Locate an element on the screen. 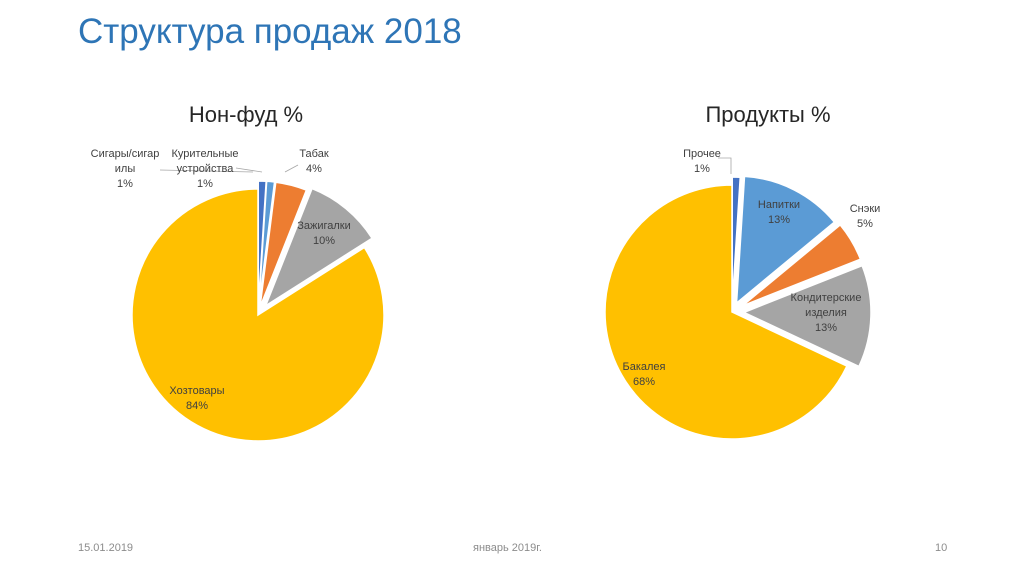  pie-products is located at coordinates (738, 298).